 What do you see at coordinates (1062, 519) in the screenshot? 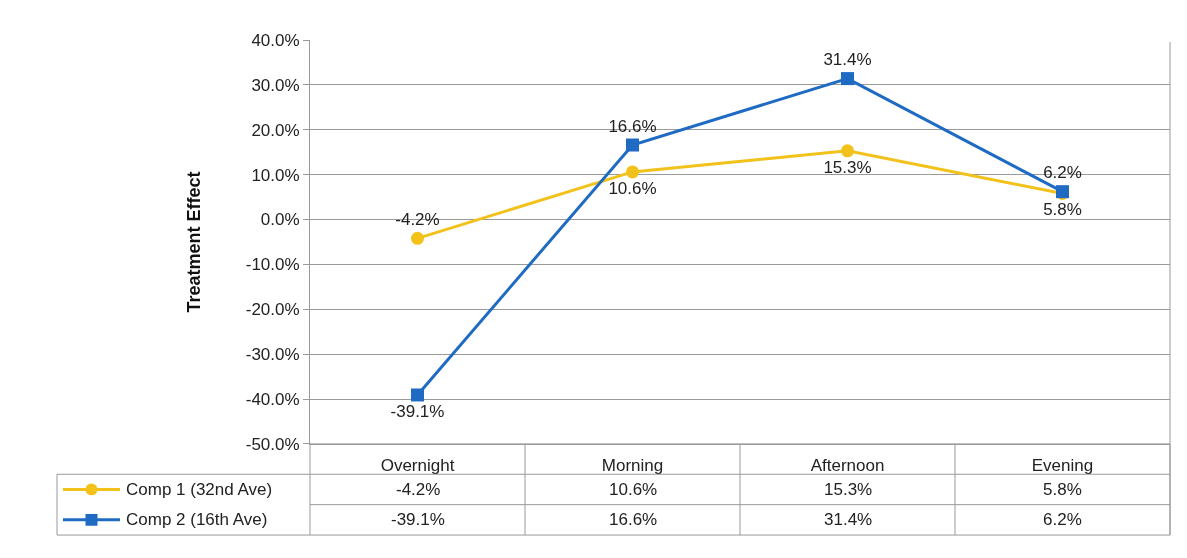
I see `data-label: 6.2%` at bounding box center [1062, 519].